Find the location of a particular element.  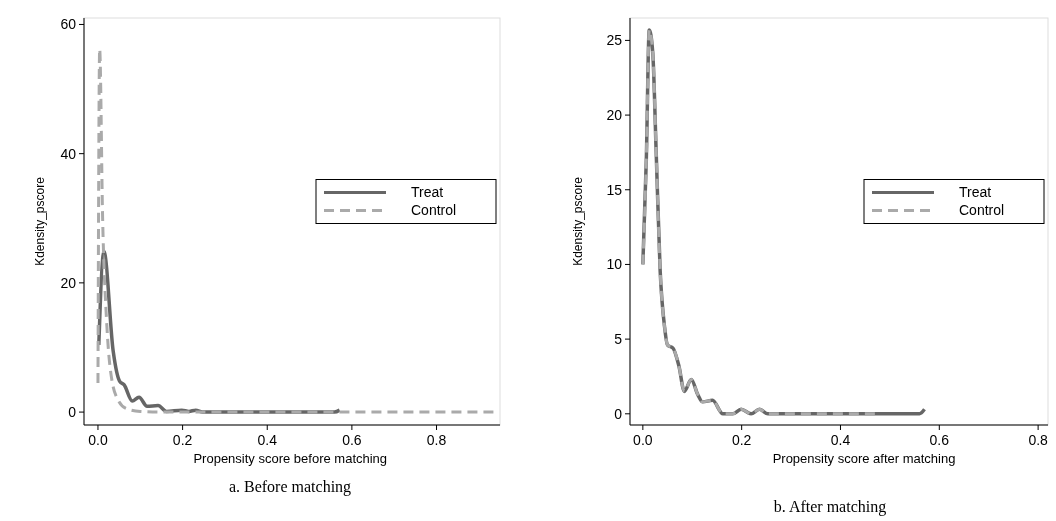

x-axis-title: Propensity score before matching is located at coordinates (290, 458).